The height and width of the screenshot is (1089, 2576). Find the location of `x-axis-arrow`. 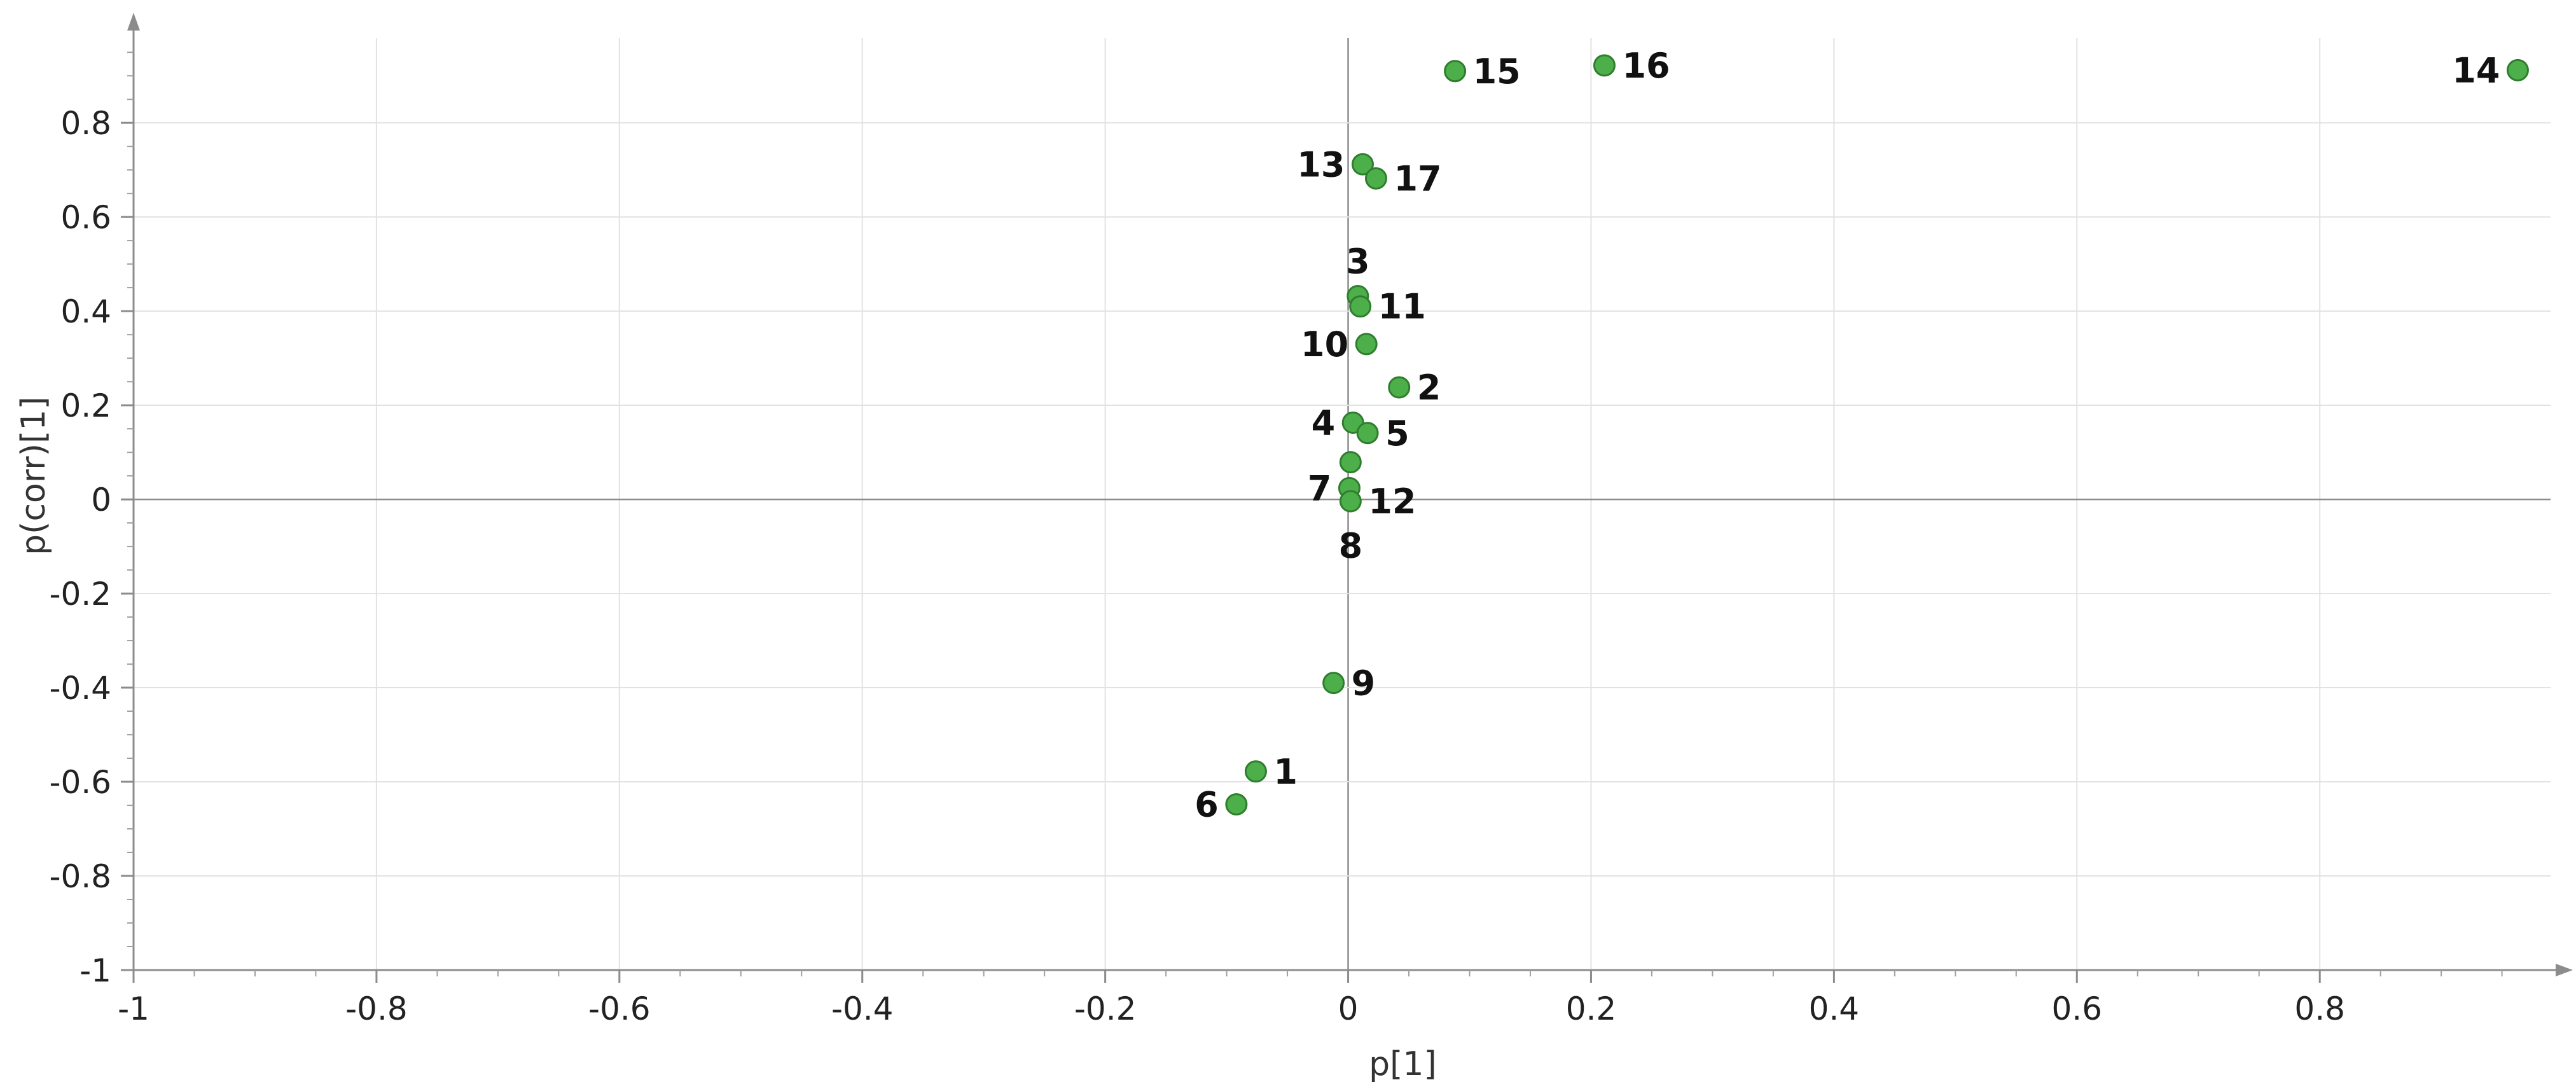

x-axis-arrow is located at coordinates (2564, 970).